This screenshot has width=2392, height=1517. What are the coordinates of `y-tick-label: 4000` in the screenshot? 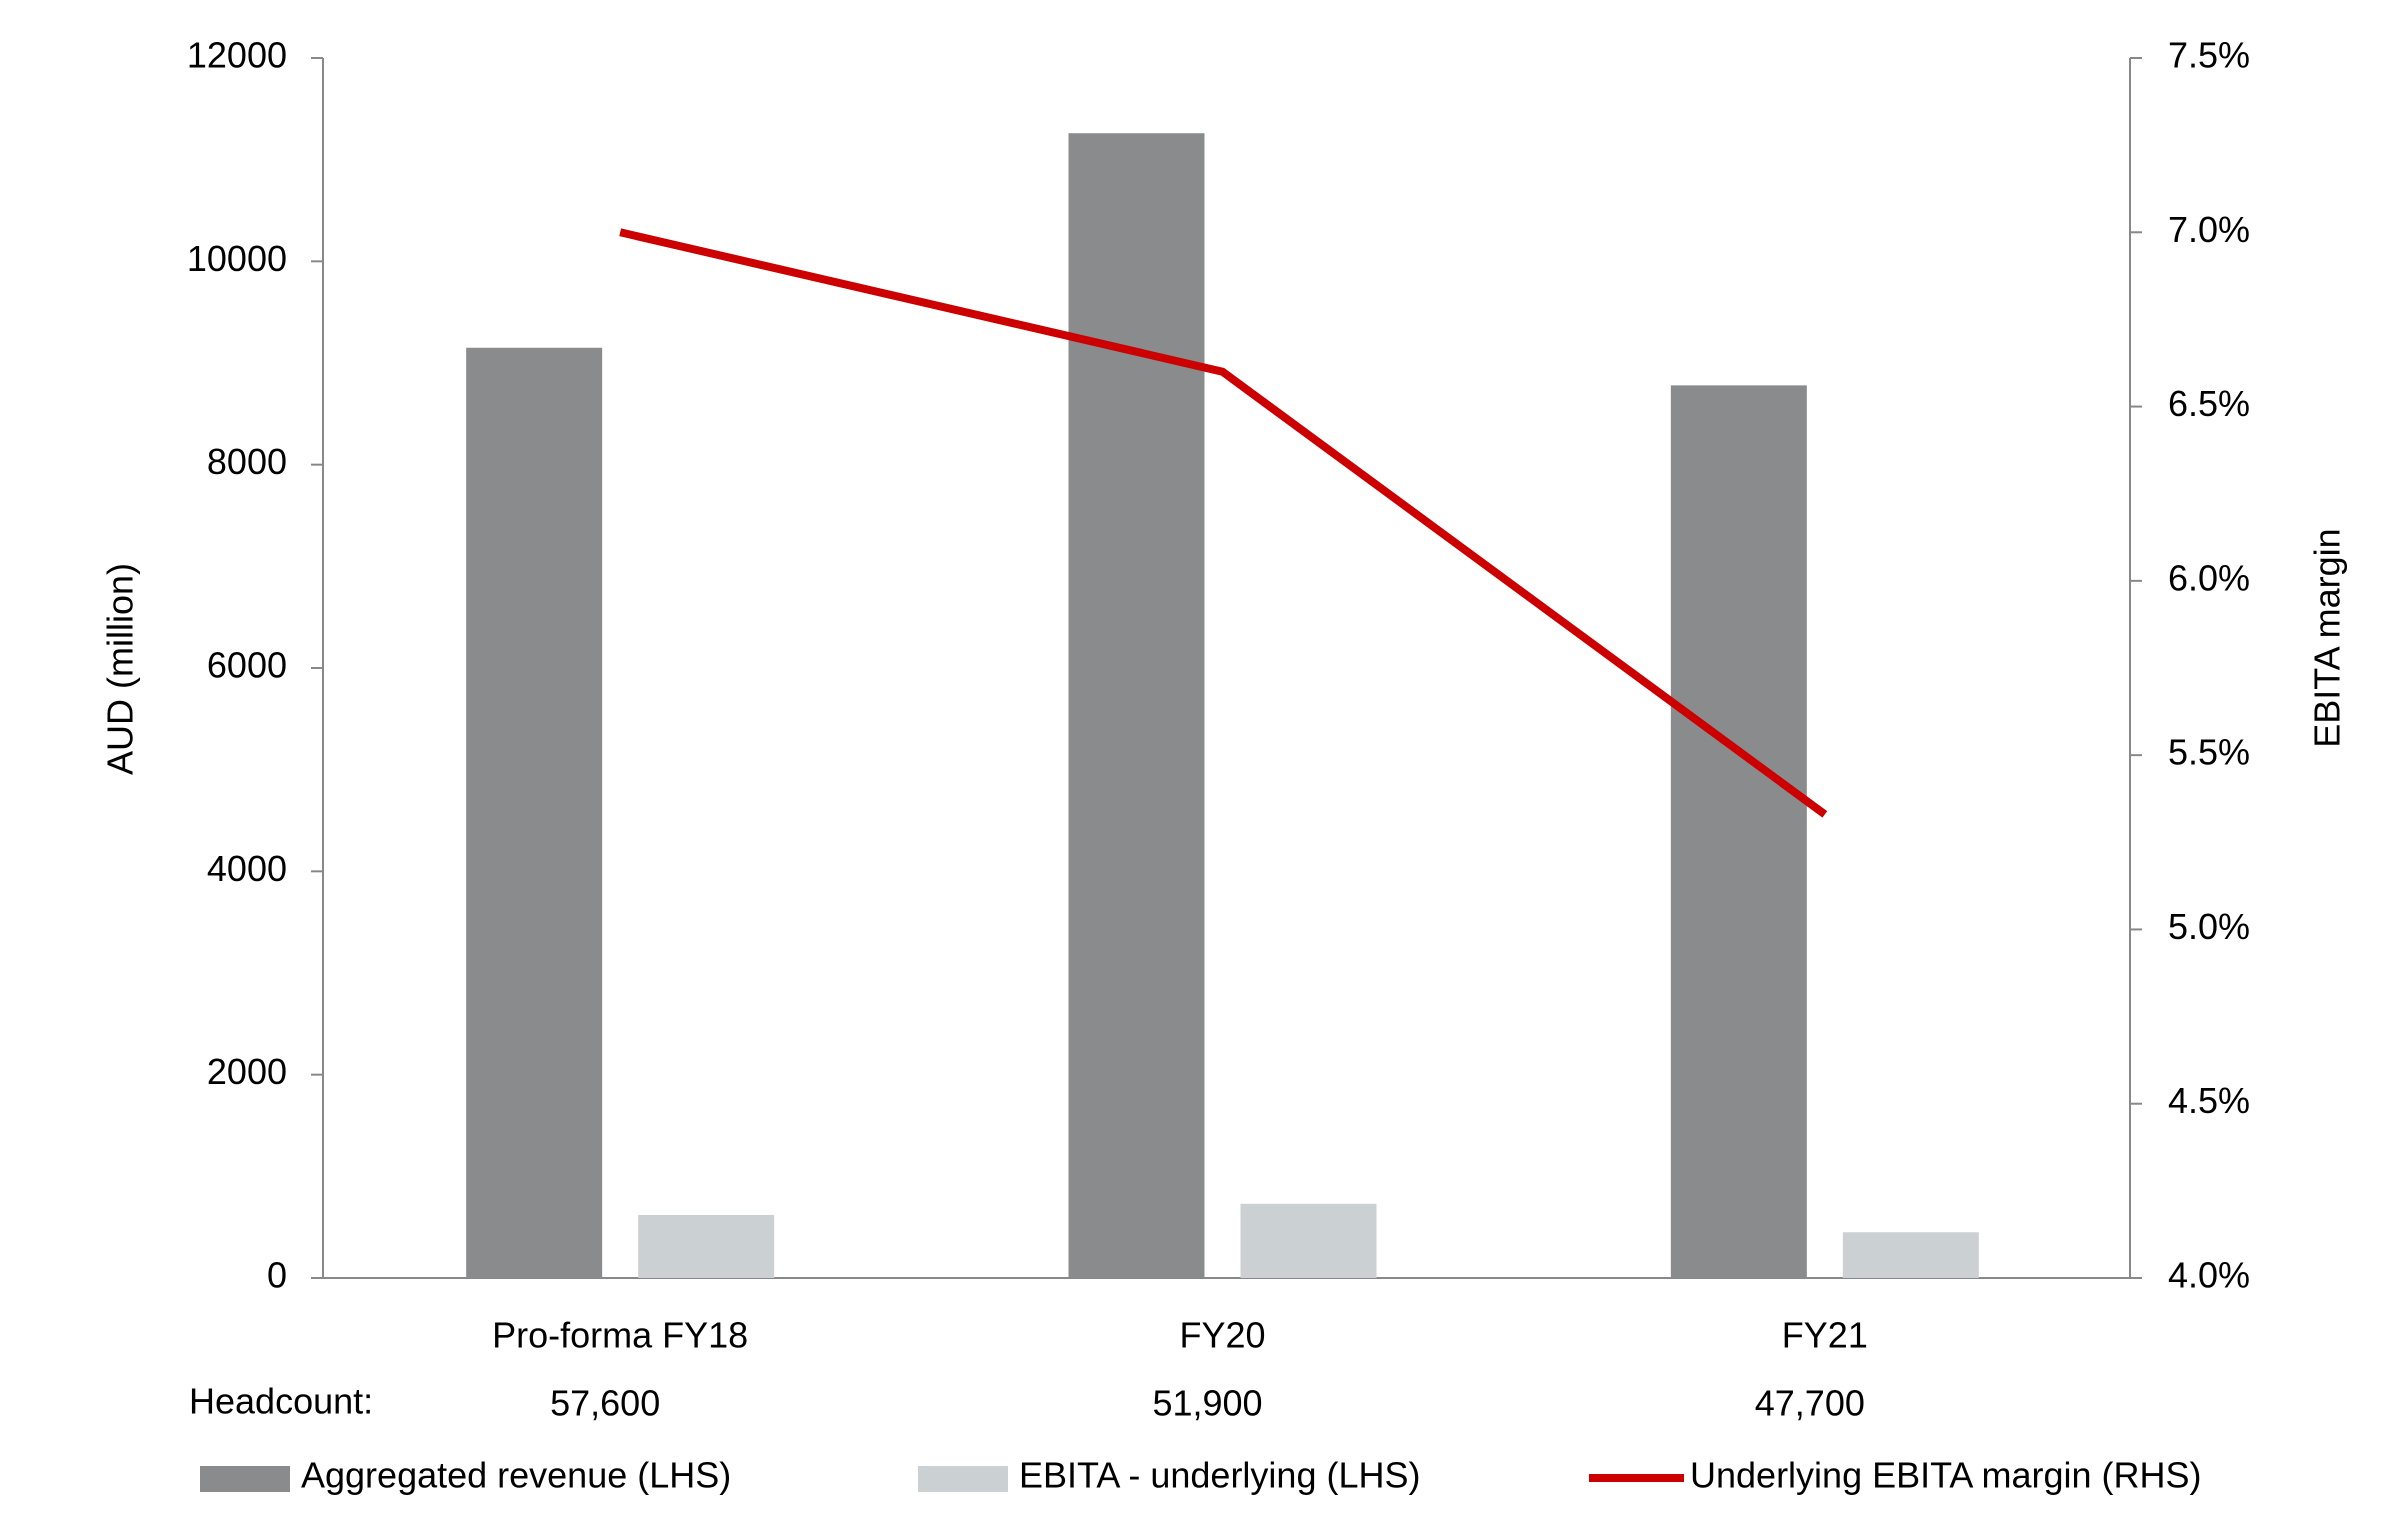 It's located at (247, 868).